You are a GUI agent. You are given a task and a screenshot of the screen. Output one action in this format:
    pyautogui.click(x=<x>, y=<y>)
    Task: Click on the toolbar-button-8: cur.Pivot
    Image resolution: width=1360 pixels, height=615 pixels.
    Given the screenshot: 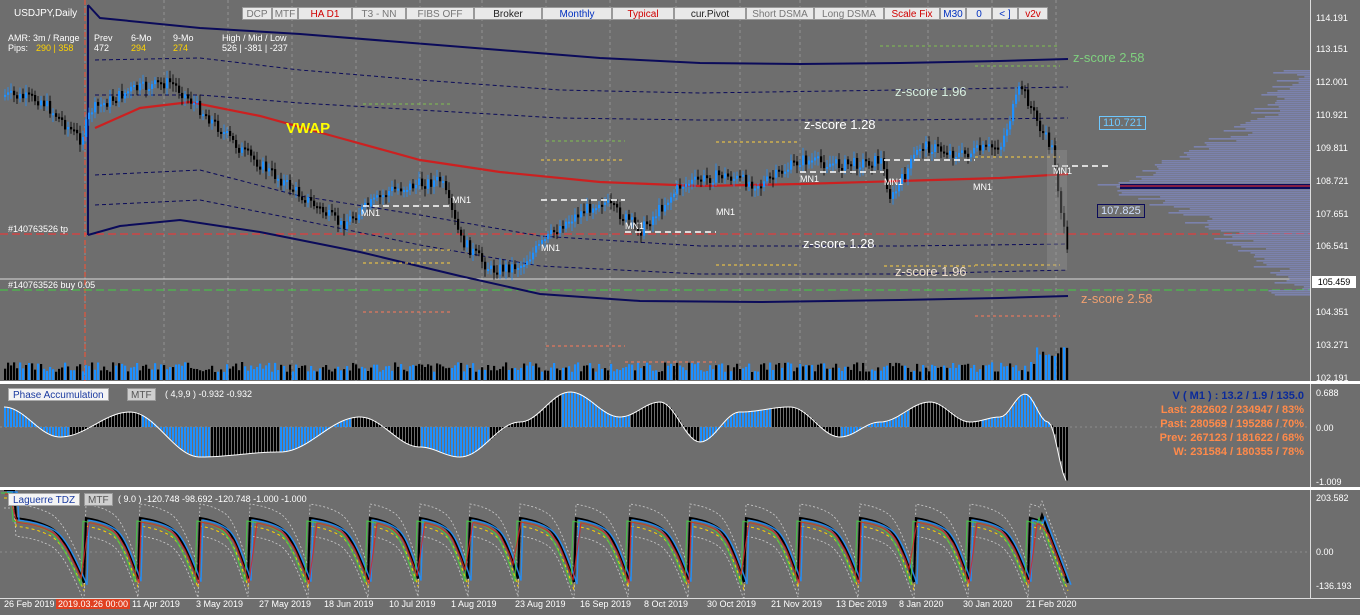 What is the action you would take?
    pyautogui.click(x=710, y=13)
    